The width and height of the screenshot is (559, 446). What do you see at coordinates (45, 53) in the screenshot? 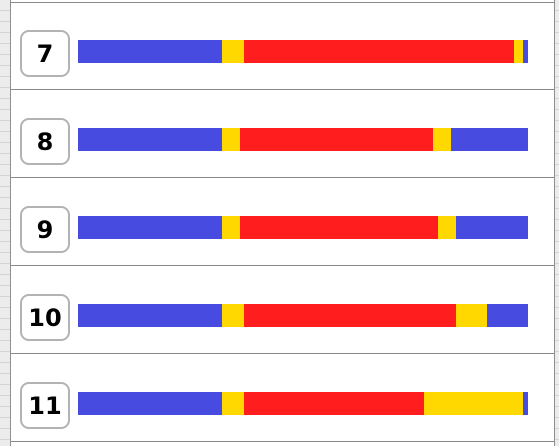
I see `row-number-badge: 7` at bounding box center [45, 53].